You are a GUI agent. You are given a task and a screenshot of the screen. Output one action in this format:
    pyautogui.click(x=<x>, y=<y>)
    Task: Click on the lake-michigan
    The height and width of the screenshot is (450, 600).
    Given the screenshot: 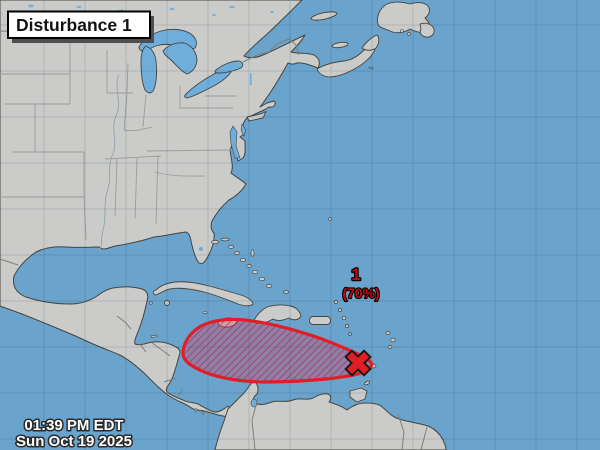 What is the action you would take?
    pyautogui.click(x=149, y=69)
    